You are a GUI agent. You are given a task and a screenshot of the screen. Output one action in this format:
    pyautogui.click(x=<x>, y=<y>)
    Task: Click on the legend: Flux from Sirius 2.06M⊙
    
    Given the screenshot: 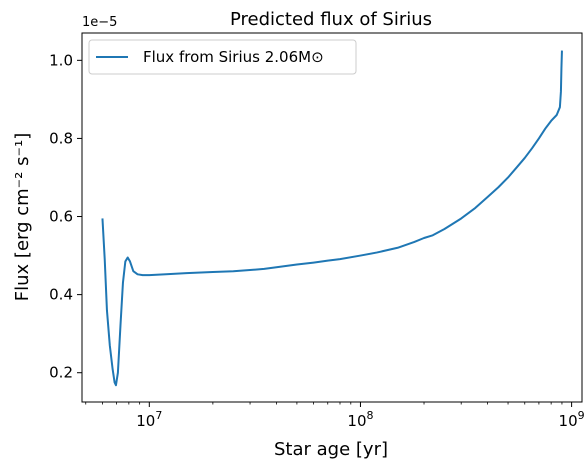 What is the action you would take?
    pyautogui.click(x=222, y=57)
    